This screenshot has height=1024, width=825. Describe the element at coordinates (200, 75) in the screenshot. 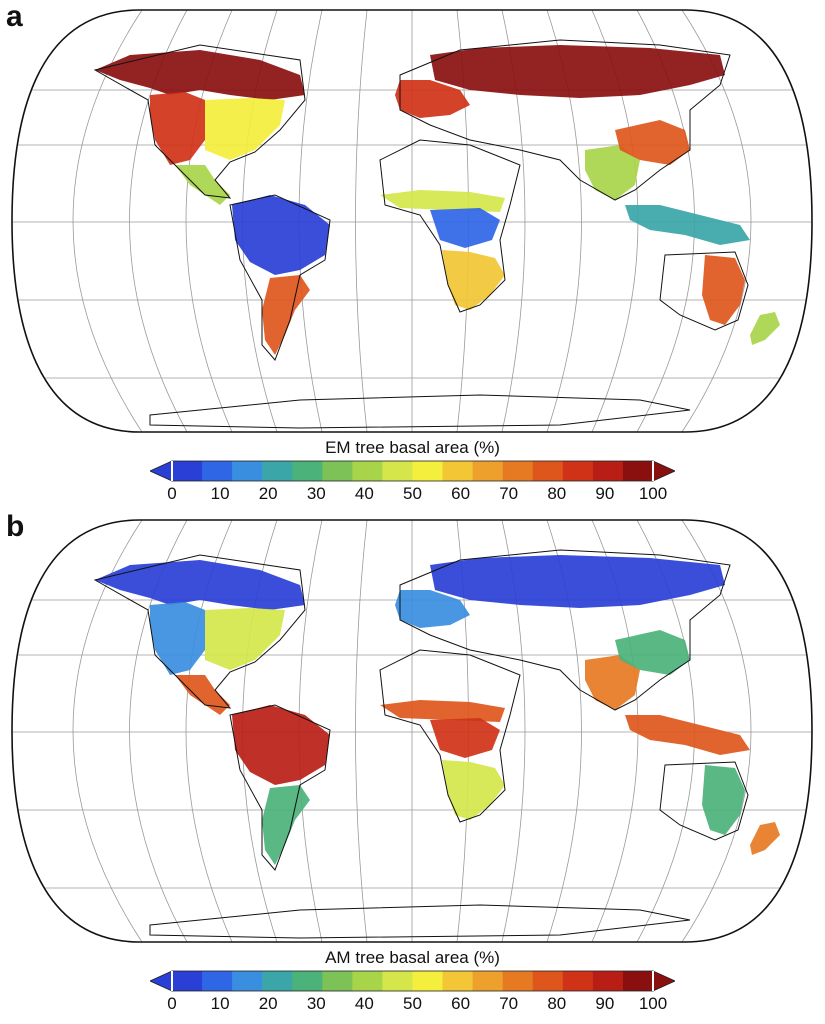

I see `region-boreal-north-america` at that location.